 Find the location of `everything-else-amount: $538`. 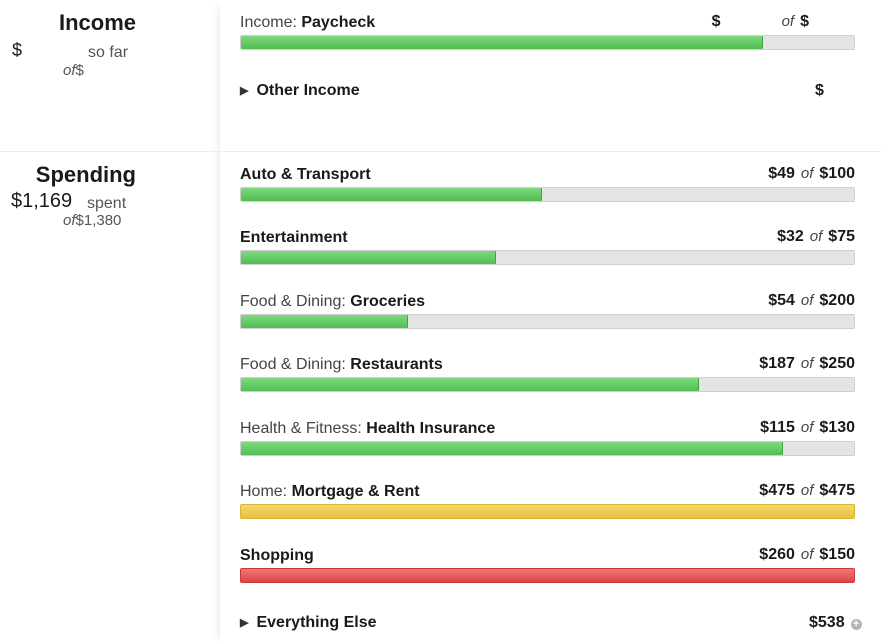

everything-else-amount: $538 is located at coordinates (827, 622).